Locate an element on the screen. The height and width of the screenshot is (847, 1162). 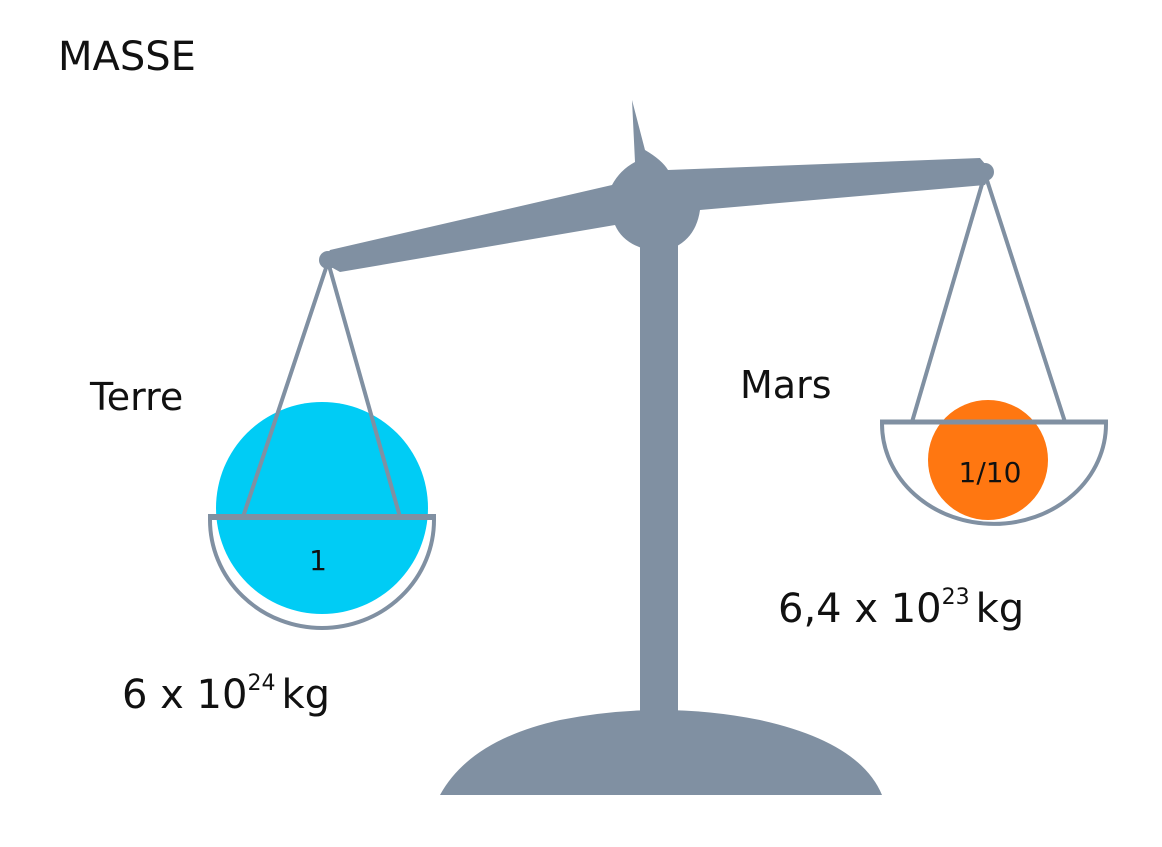
title: MASSE is located at coordinates (127, 57).